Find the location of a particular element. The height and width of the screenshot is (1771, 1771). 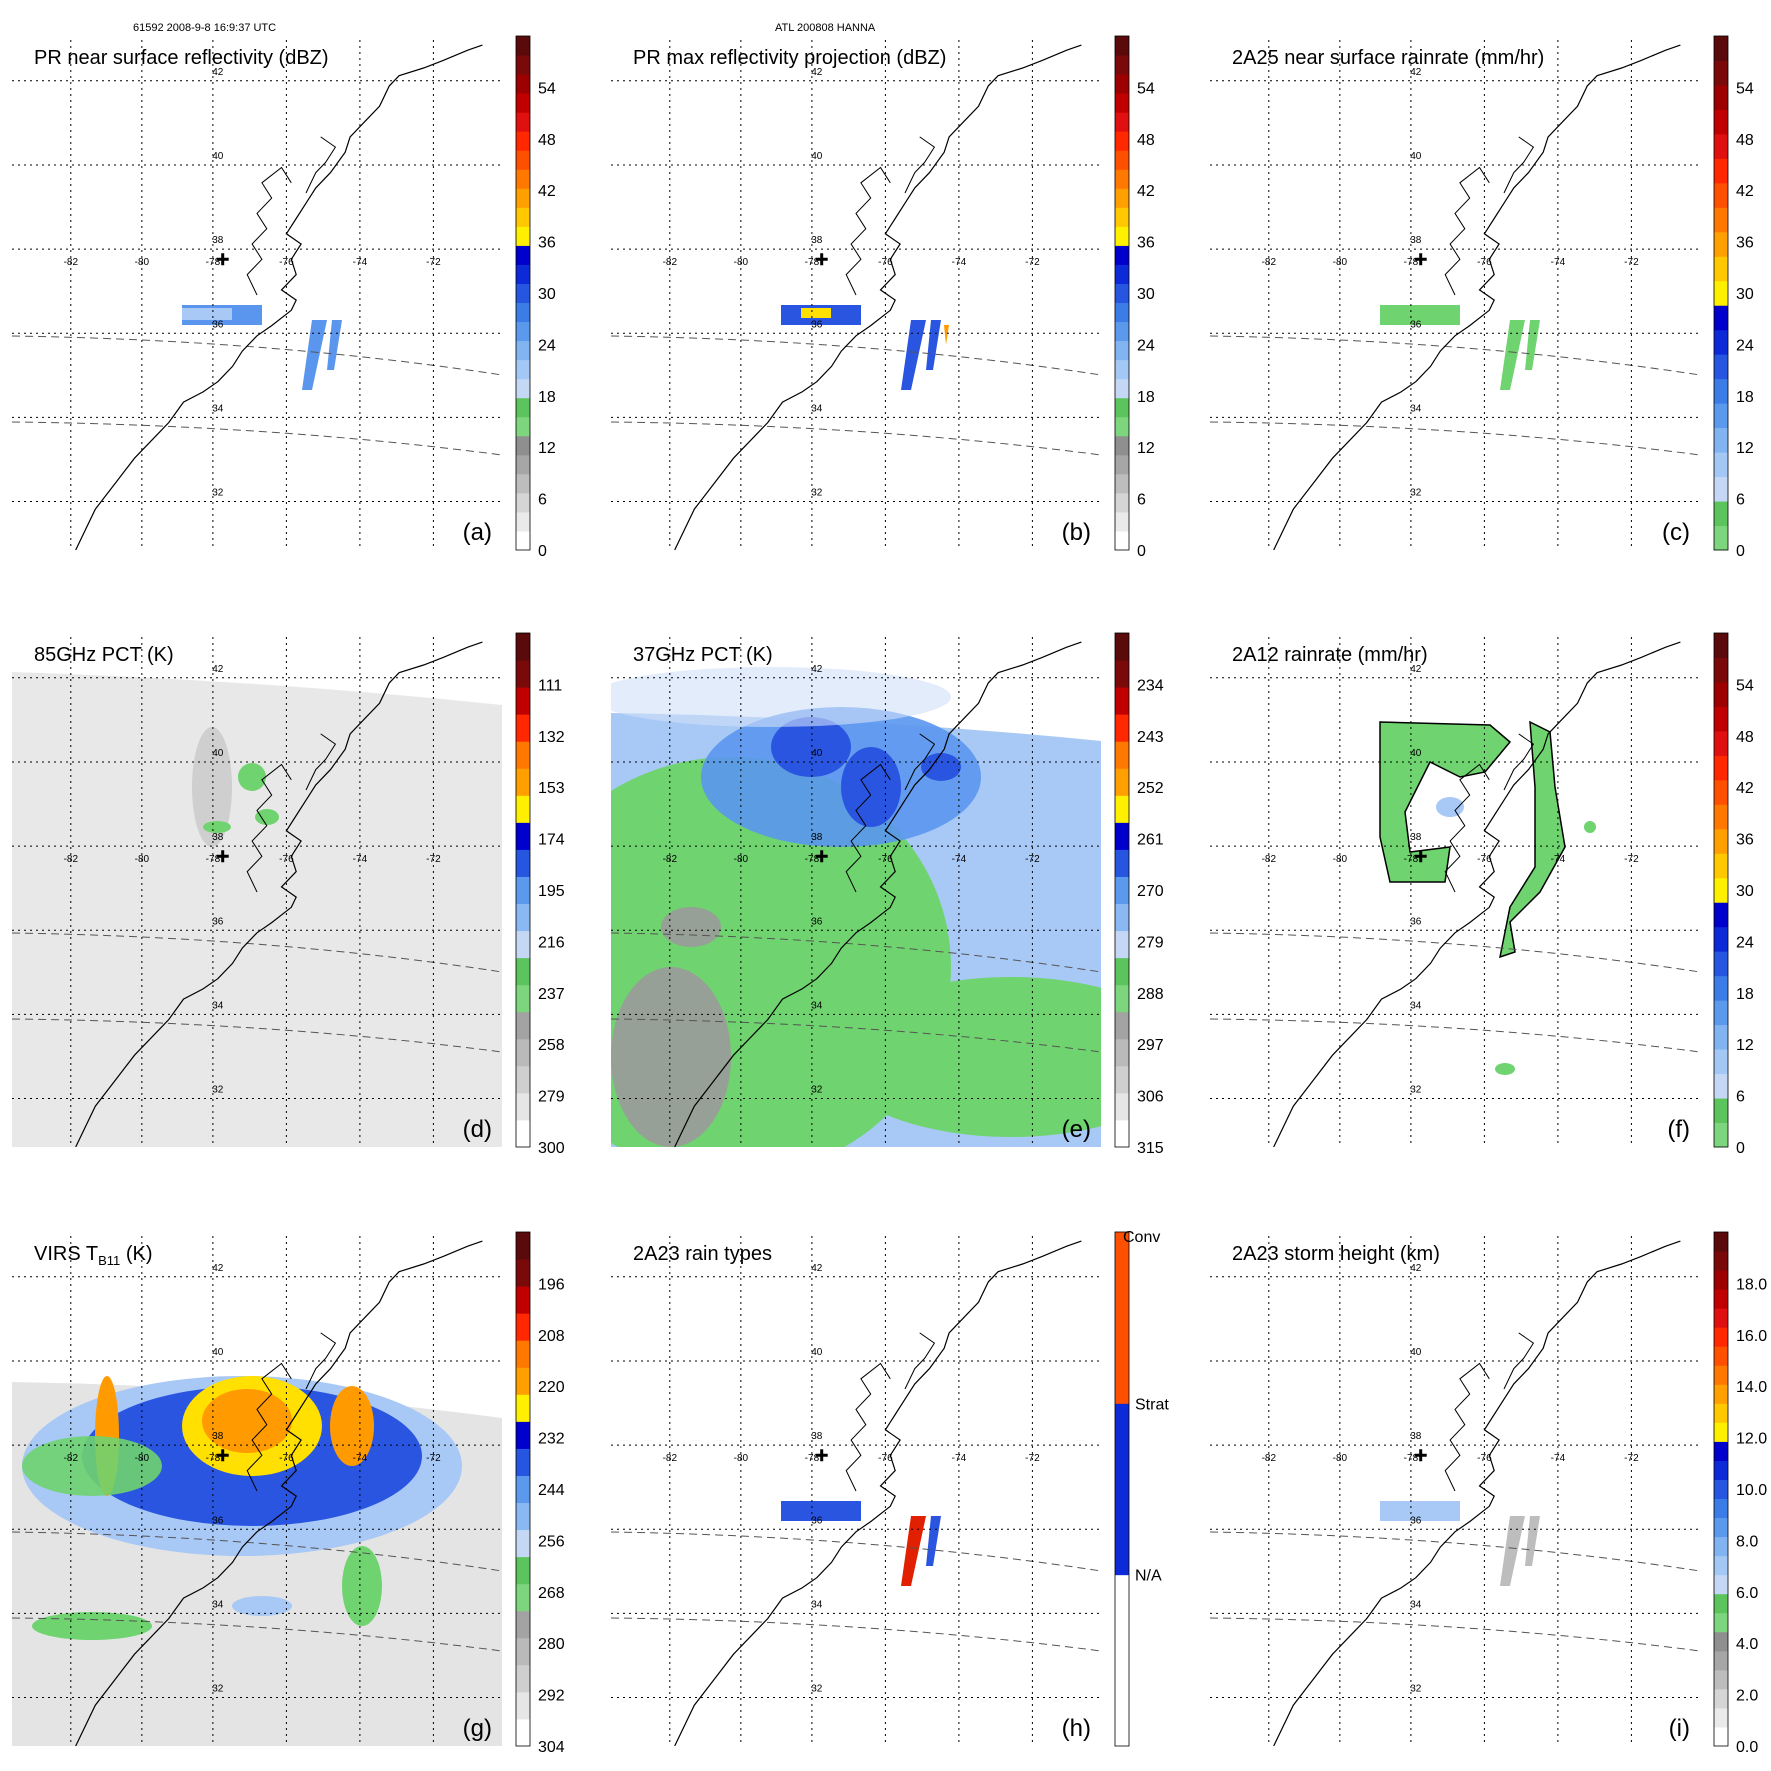

cloud-streak is located at coordinates (362, 1586).